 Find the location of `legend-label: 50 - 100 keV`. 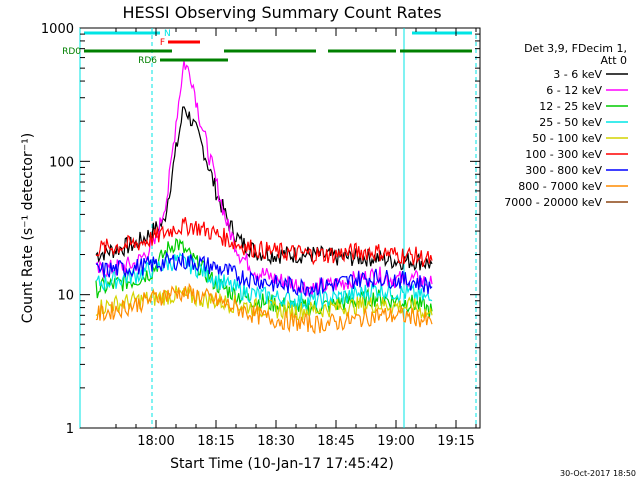

legend-label: 50 - 100 keV is located at coordinates (567, 138).